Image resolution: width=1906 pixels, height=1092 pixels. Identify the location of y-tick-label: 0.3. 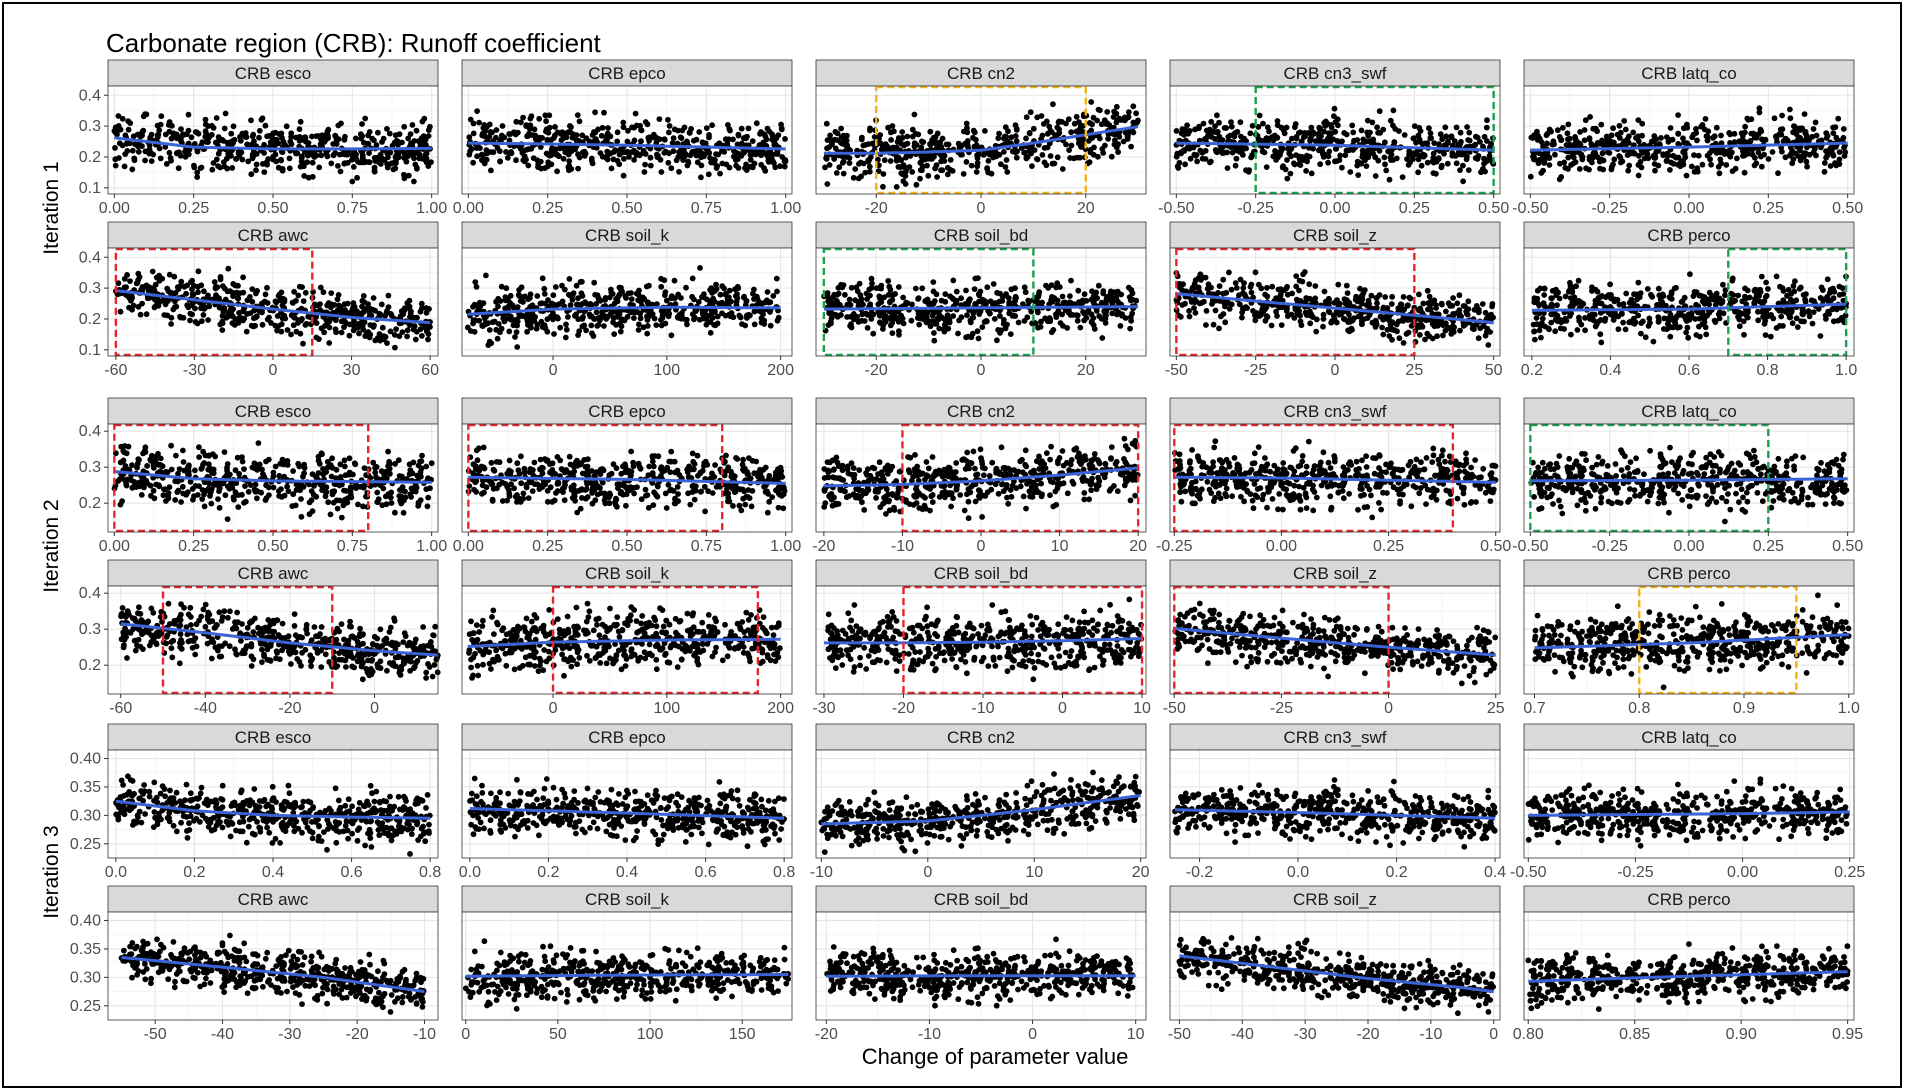
(90, 288).